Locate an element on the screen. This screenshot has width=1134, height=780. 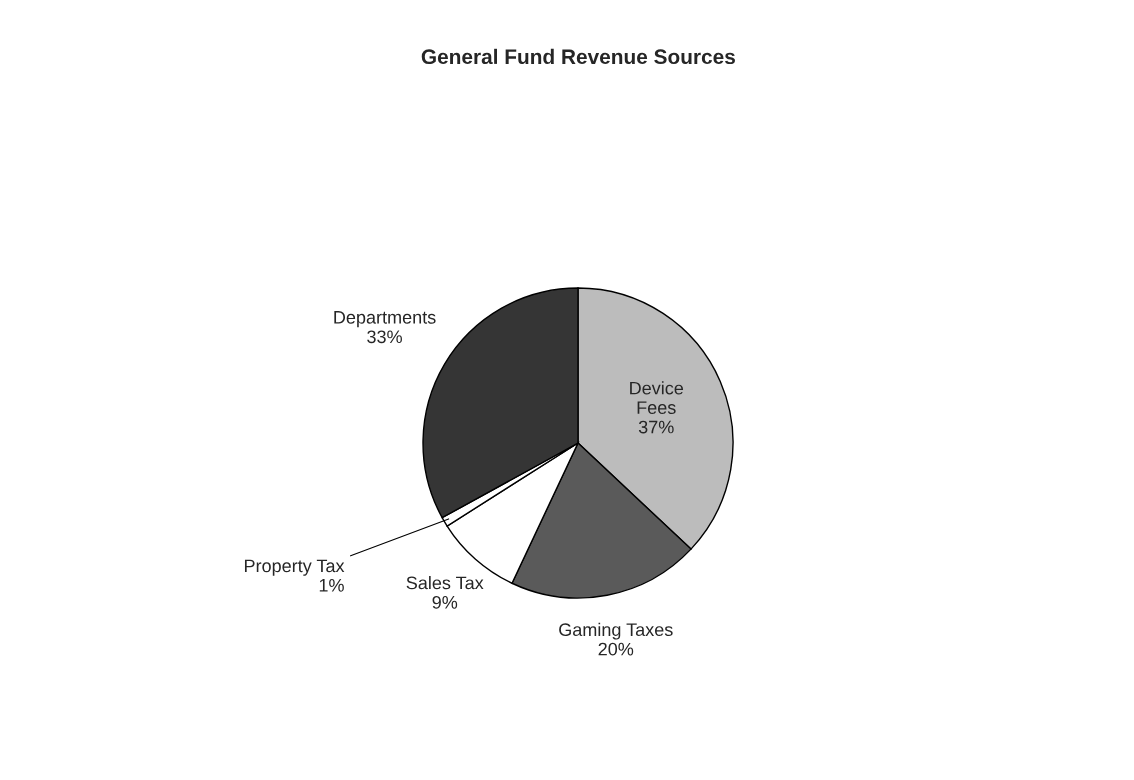
slice-label: Device Fees is located at coordinates (657, 397).